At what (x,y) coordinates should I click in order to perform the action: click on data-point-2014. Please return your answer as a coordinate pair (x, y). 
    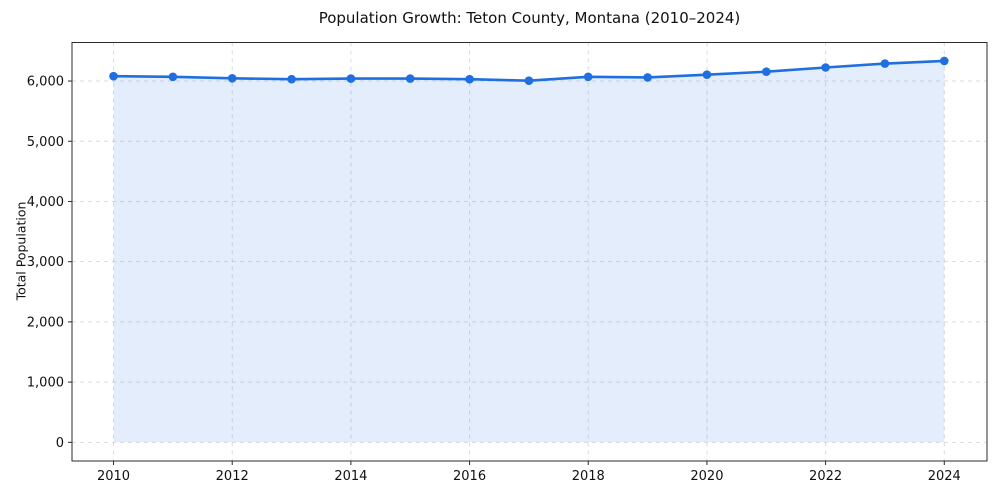
    Looking at the image, I should click on (351, 78).